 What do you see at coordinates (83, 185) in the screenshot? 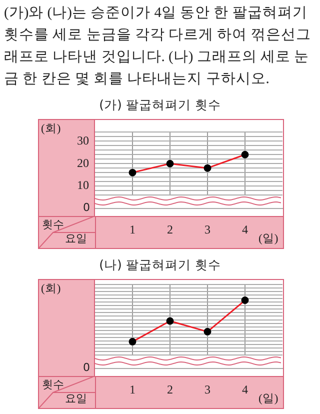
I see `y-tick-label: 10` at bounding box center [83, 185].